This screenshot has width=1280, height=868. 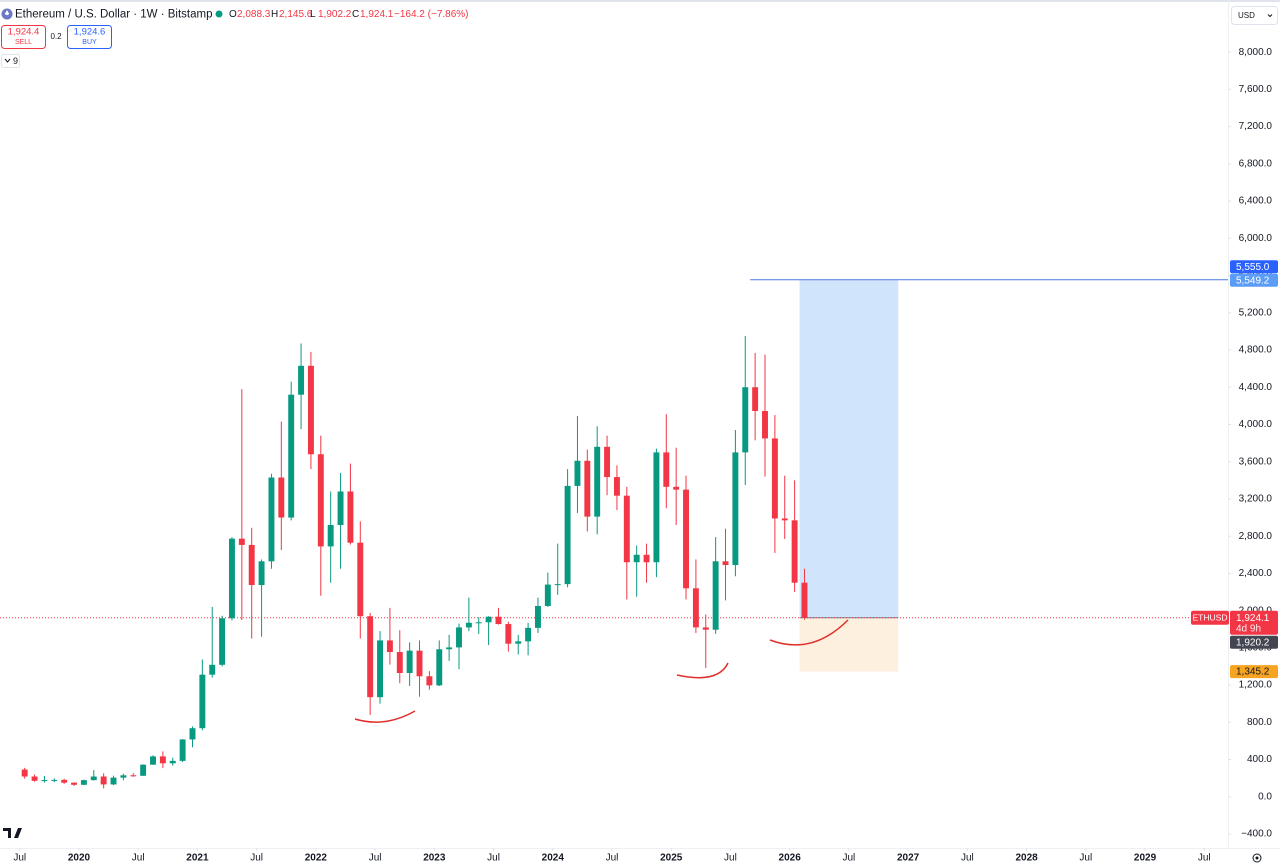 What do you see at coordinates (1256, 834) in the screenshot?
I see `y-tick-label: −400.0` at bounding box center [1256, 834].